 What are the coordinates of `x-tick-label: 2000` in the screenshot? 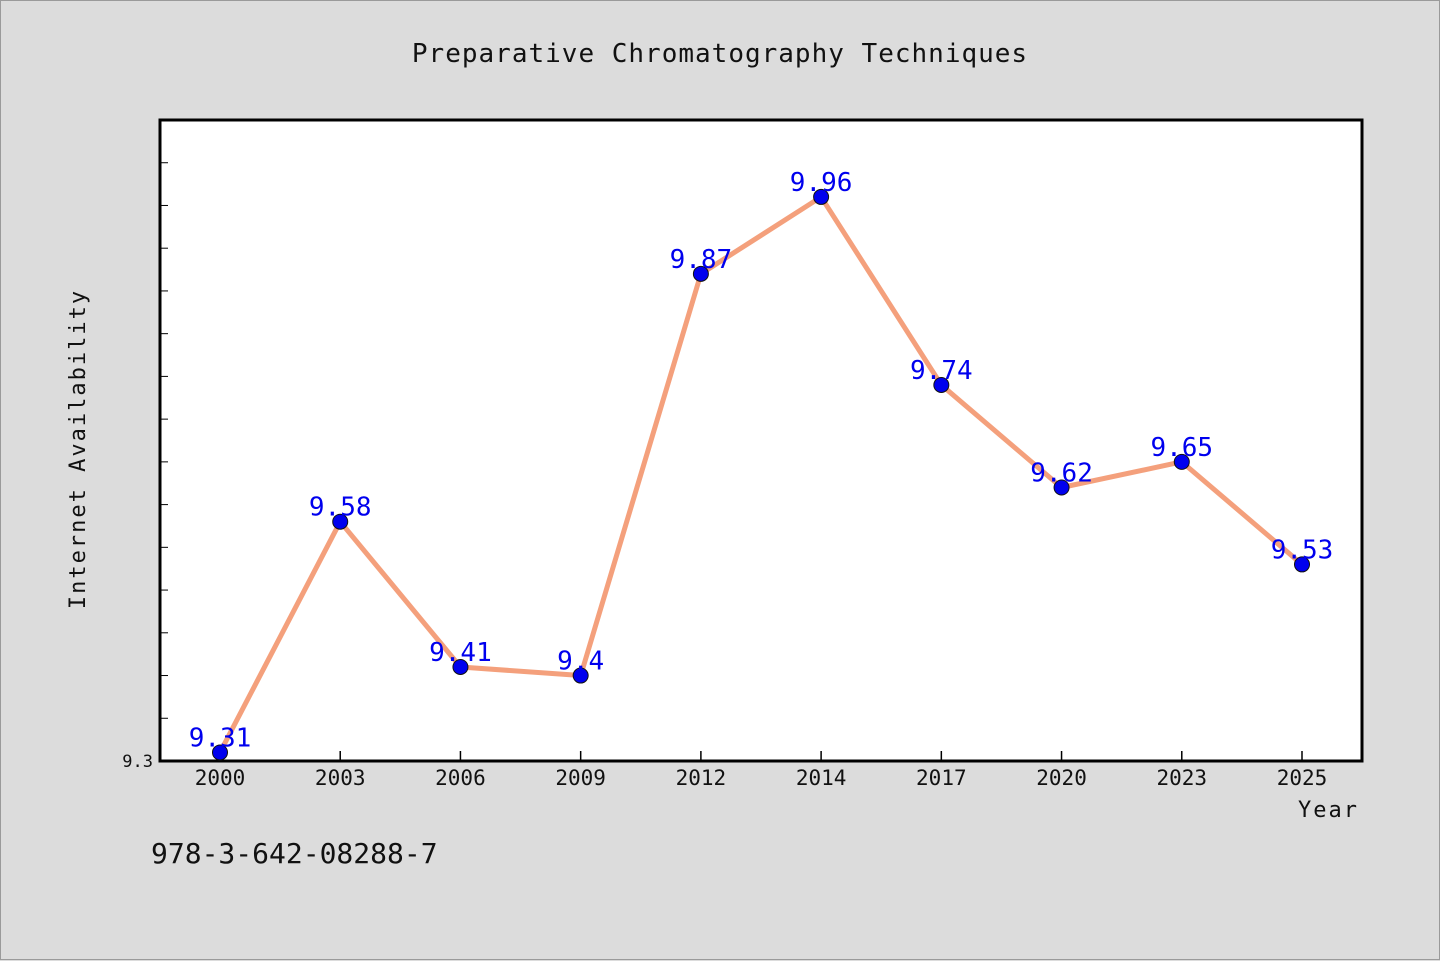 It's located at (220, 778).